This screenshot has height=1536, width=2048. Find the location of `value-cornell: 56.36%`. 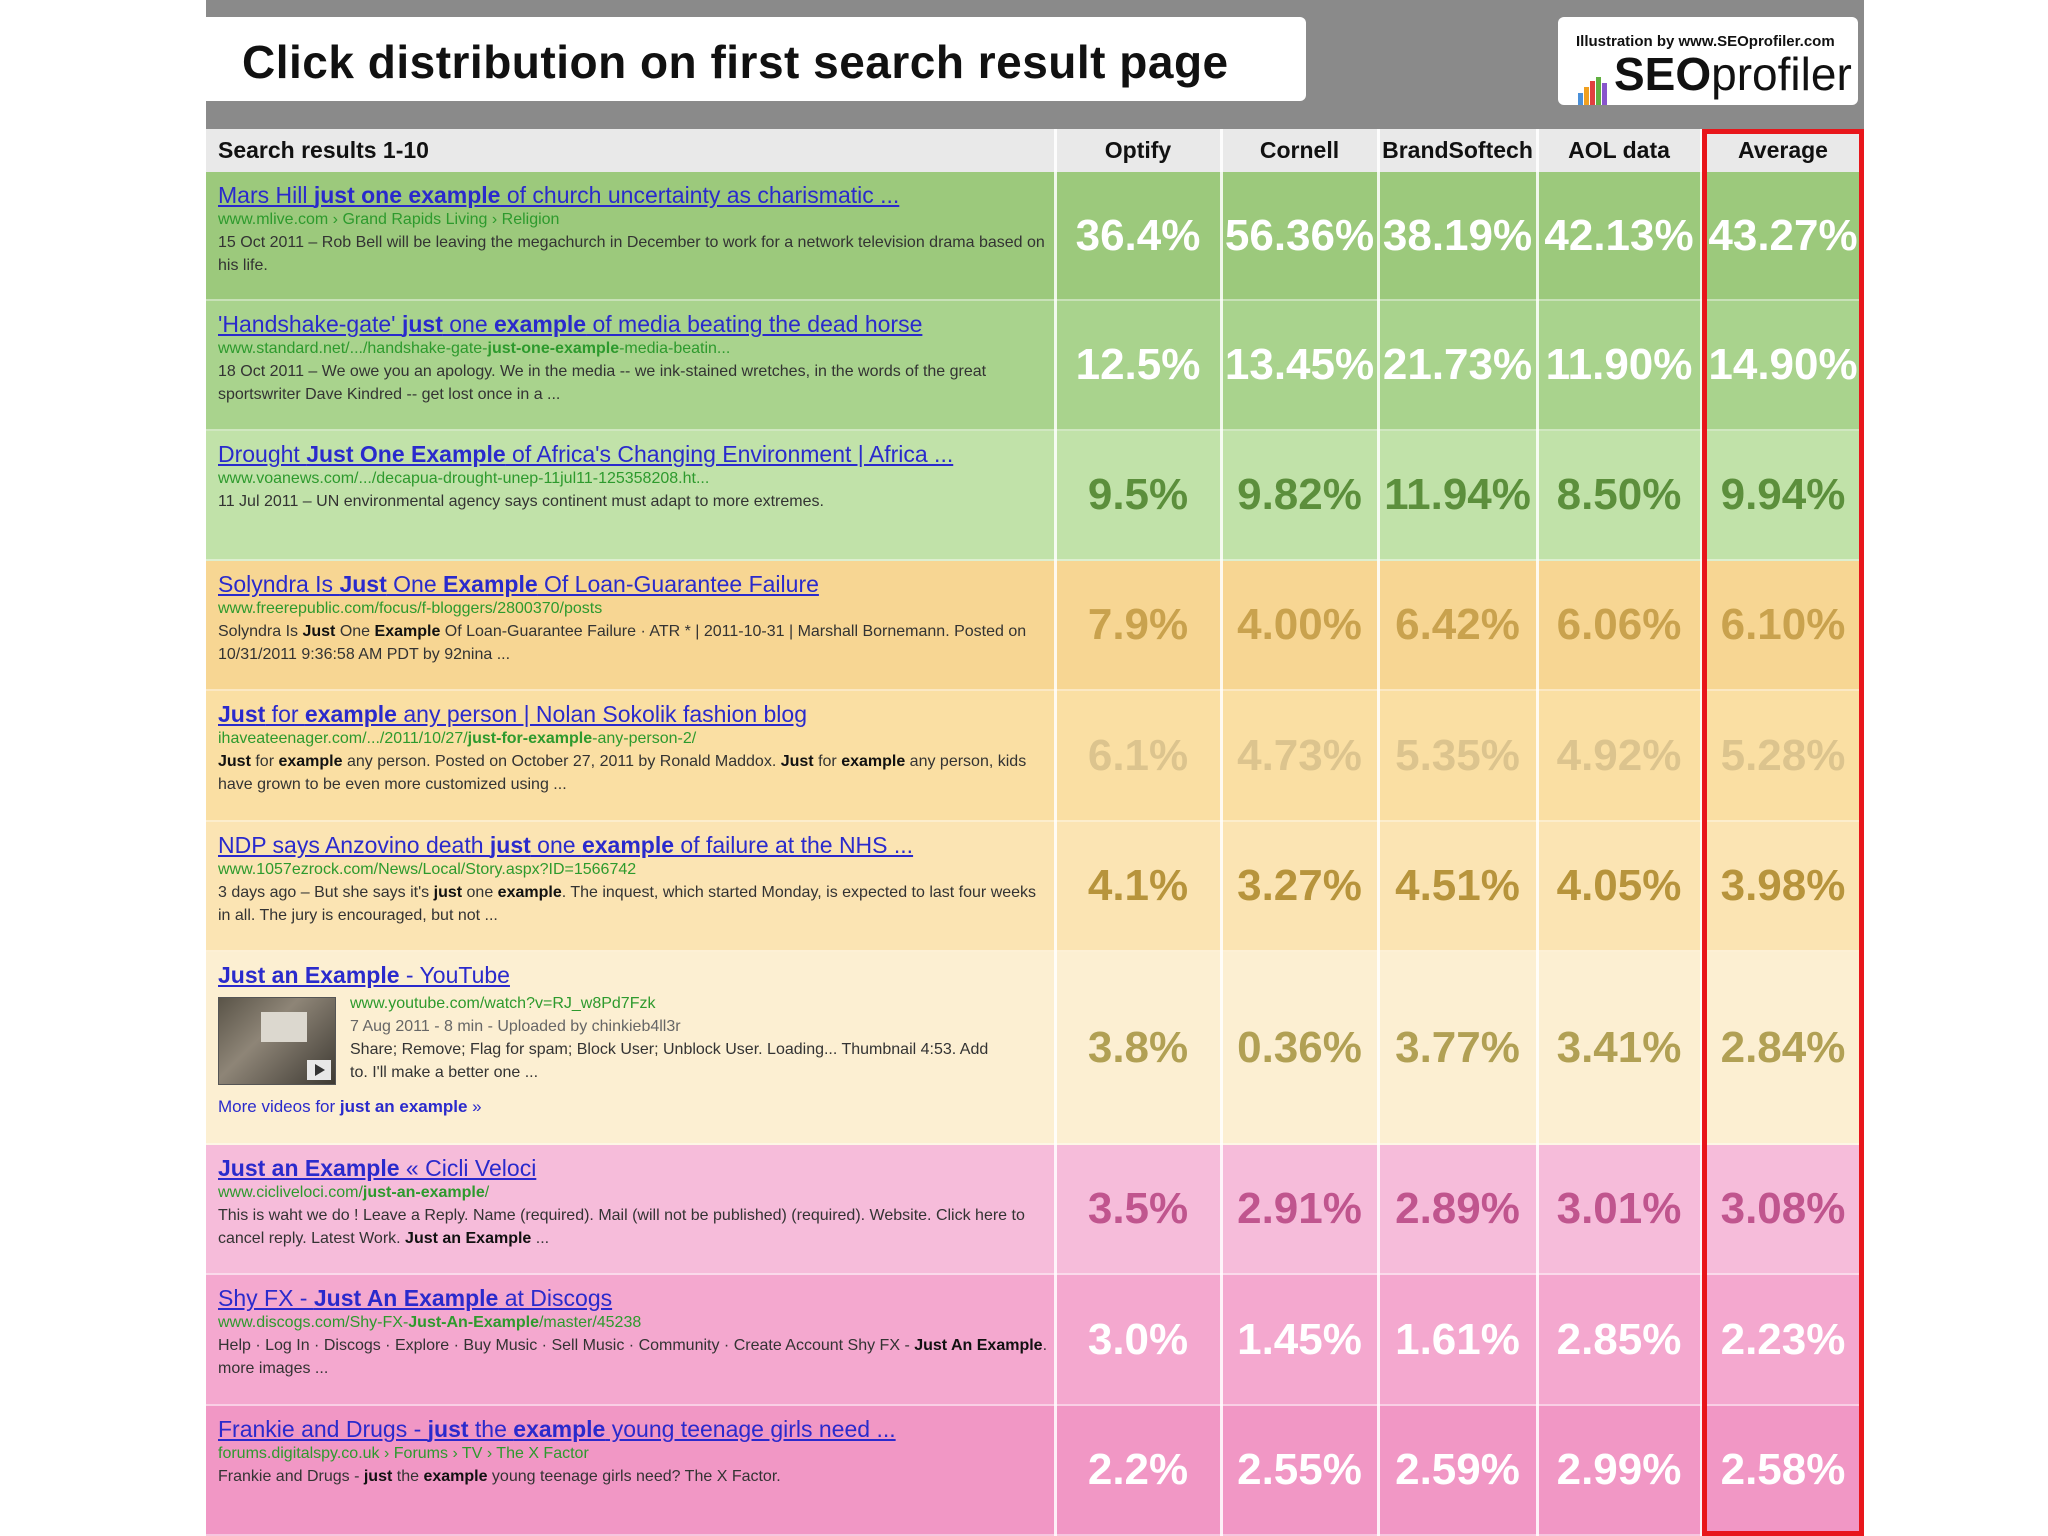

value-cornell: 56.36% is located at coordinates (1299, 235).